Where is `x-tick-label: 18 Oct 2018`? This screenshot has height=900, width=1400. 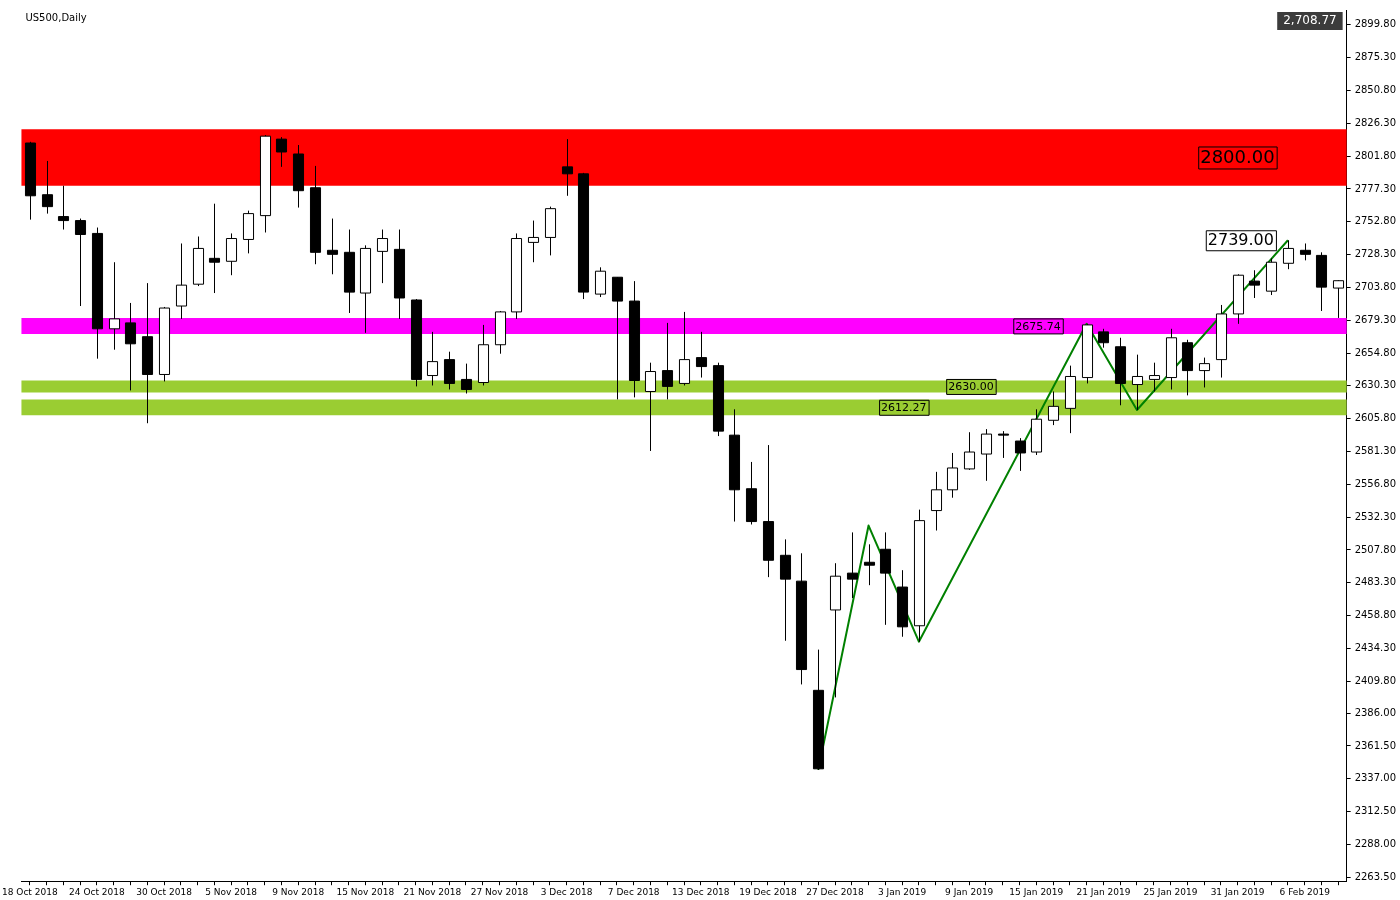
x-tick-label: 18 Oct 2018 is located at coordinates (30, 891).